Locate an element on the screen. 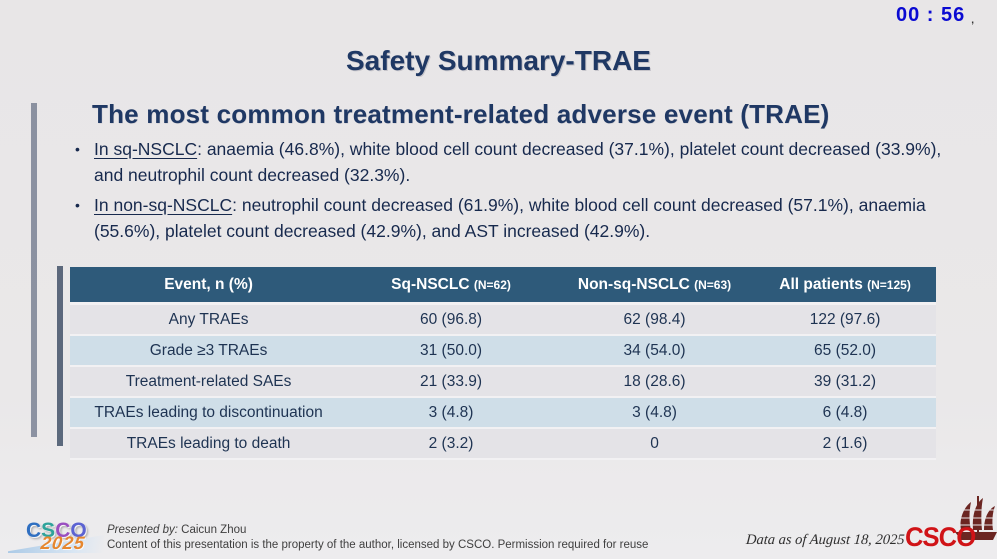 The height and width of the screenshot is (559, 997). data-cutoff-note: Data as of August 18, 2025 is located at coordinates (825, 540).